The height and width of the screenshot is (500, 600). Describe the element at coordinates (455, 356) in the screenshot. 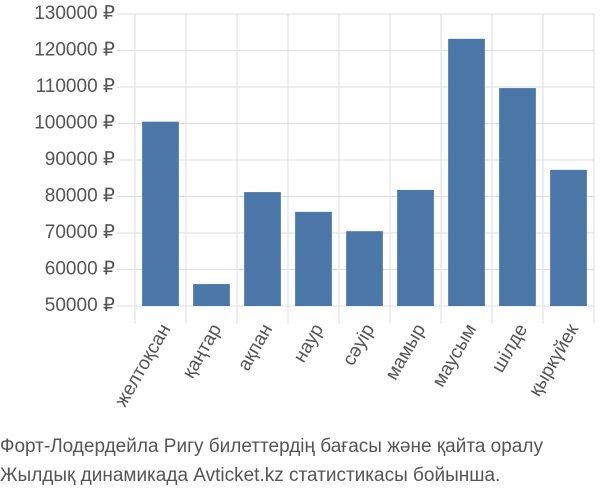

I see `x-tick-label: маусым` at that location.